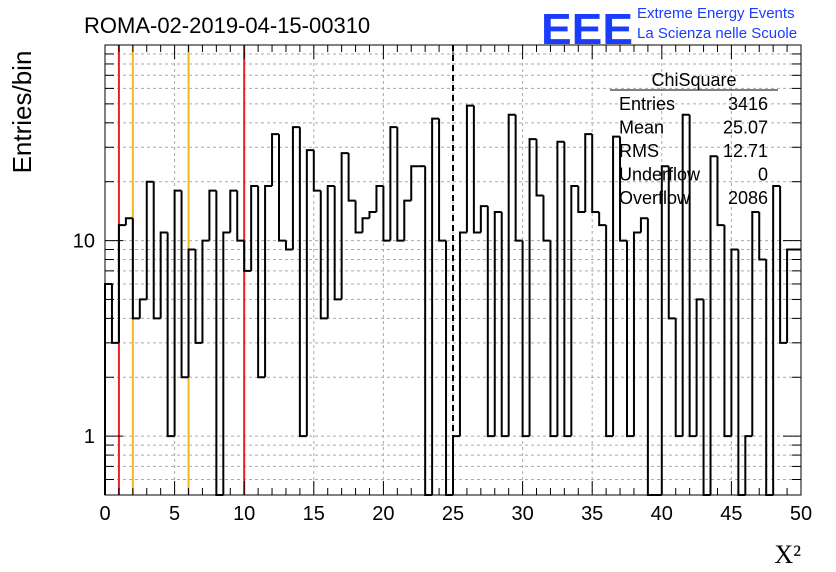  What do you see at coordinates (84, 242) in the screenshot?
I see `y-tick-label: 10` at bounding box center [84, 242].